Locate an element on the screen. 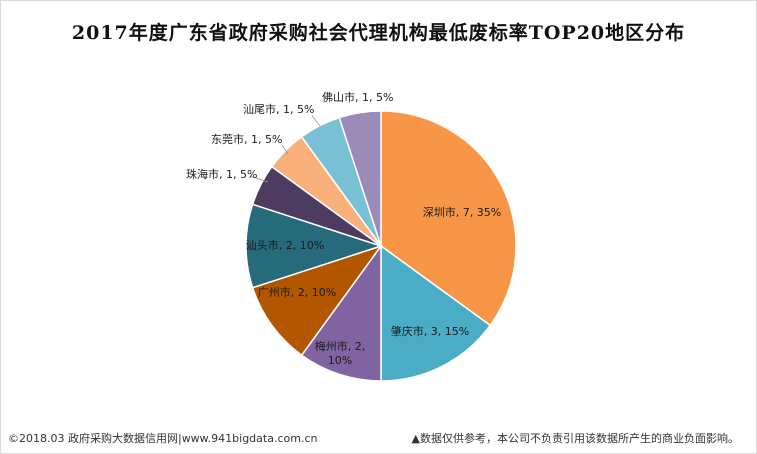 The image size is (757, 454). slice-label-1: 深圳市, 7, 35% is located at coordinates (462, 212).